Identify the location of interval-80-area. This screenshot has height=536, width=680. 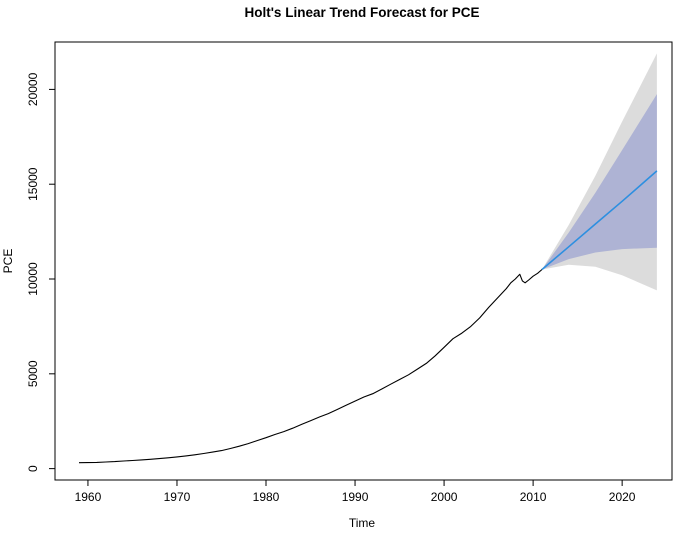
(599, 182).